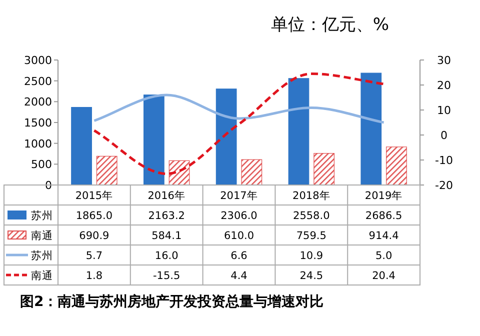 The width and height of the screenshot is (480, 336). What do you see at coordinates (311, 236) in the screenshot?
I see `data-label: 759.5` at bounding box center [311, 236].